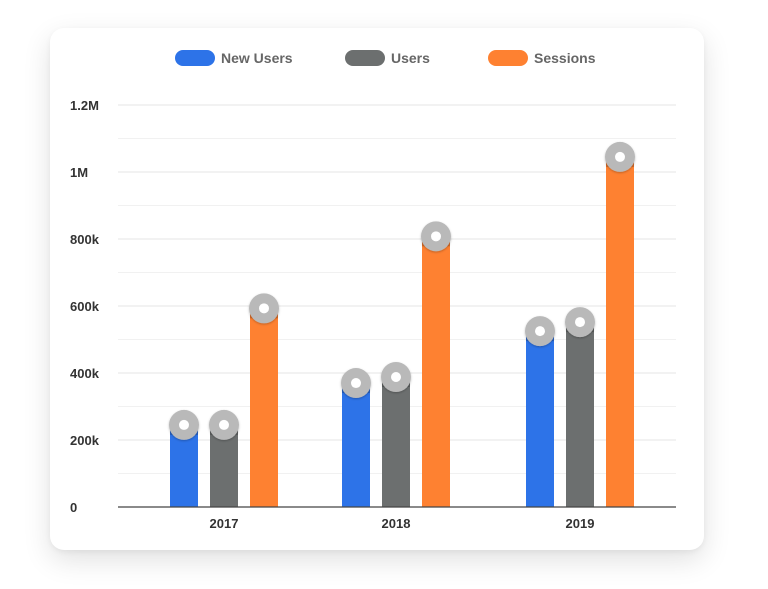 The width and height of the screenshot is (768, 589). What do you see at coordinates (396, 442) in the screenshot?
I see `bar-users-2018` at bounding box center [396, 442].